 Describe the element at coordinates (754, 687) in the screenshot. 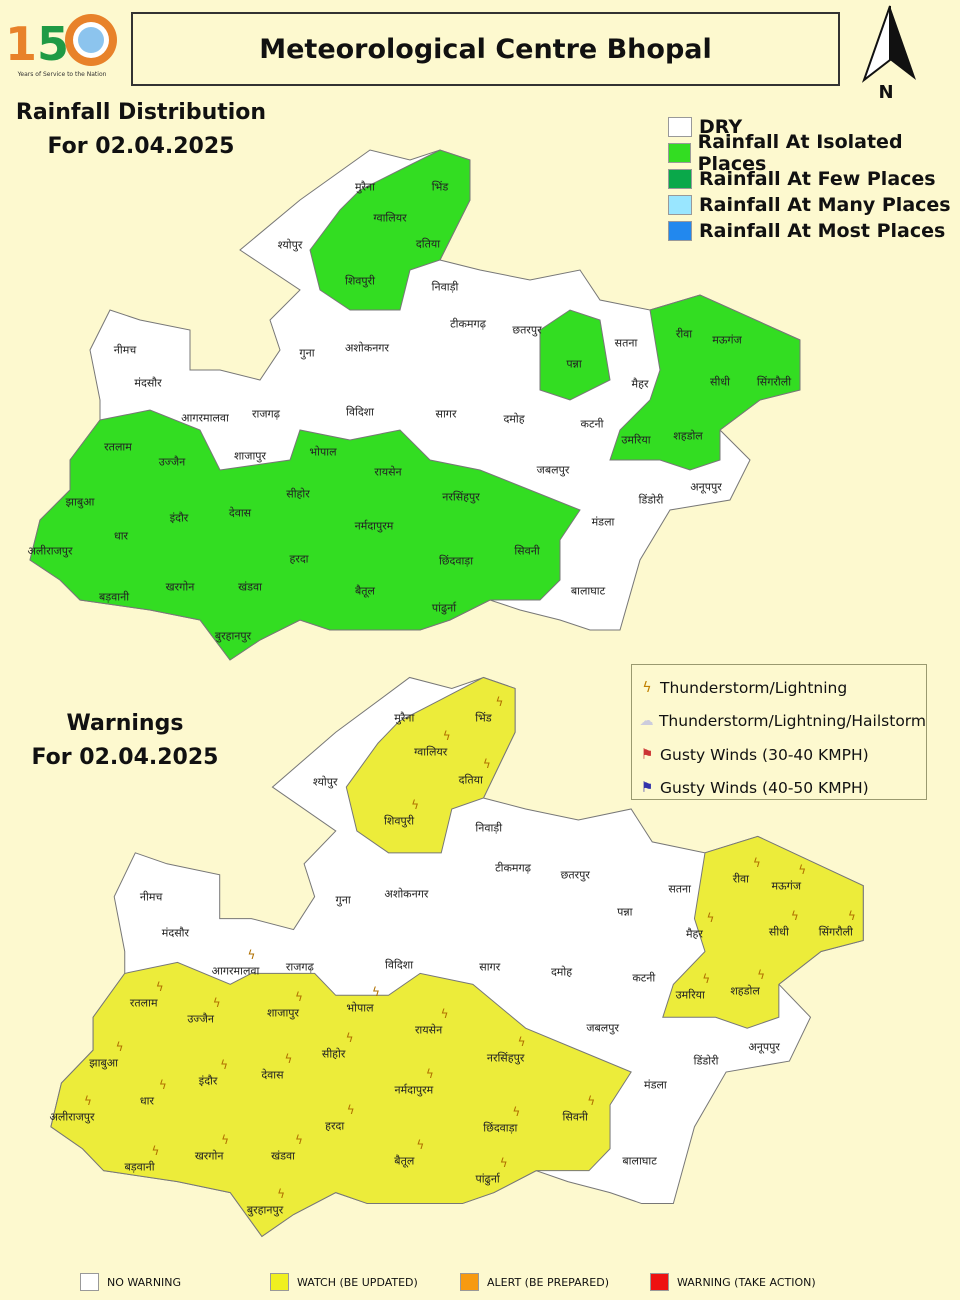

I see `legend-label: Thunderstorm/Lightning` at that location.